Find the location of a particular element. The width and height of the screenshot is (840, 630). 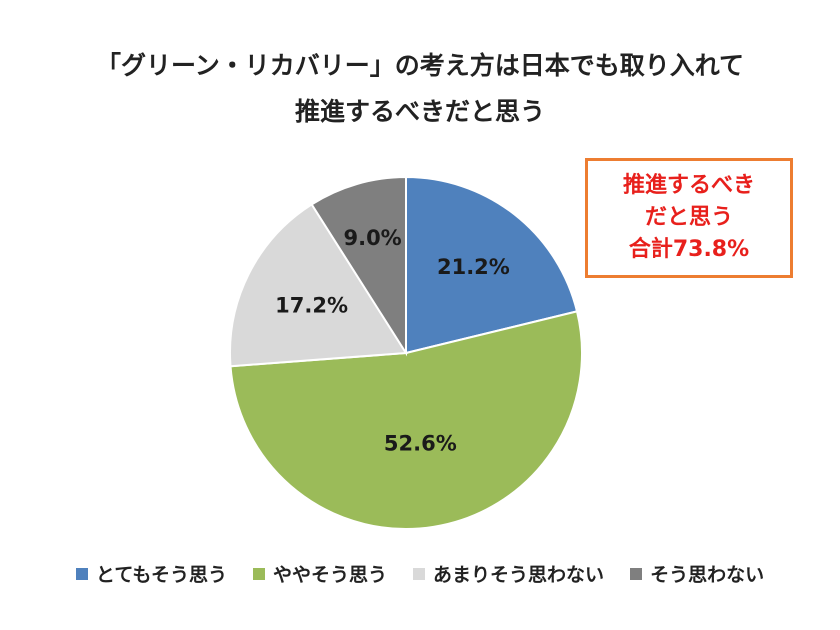

total-annotation-box: 推進するべき だと思う 合計73.8% is located at coordinates (689, 218).